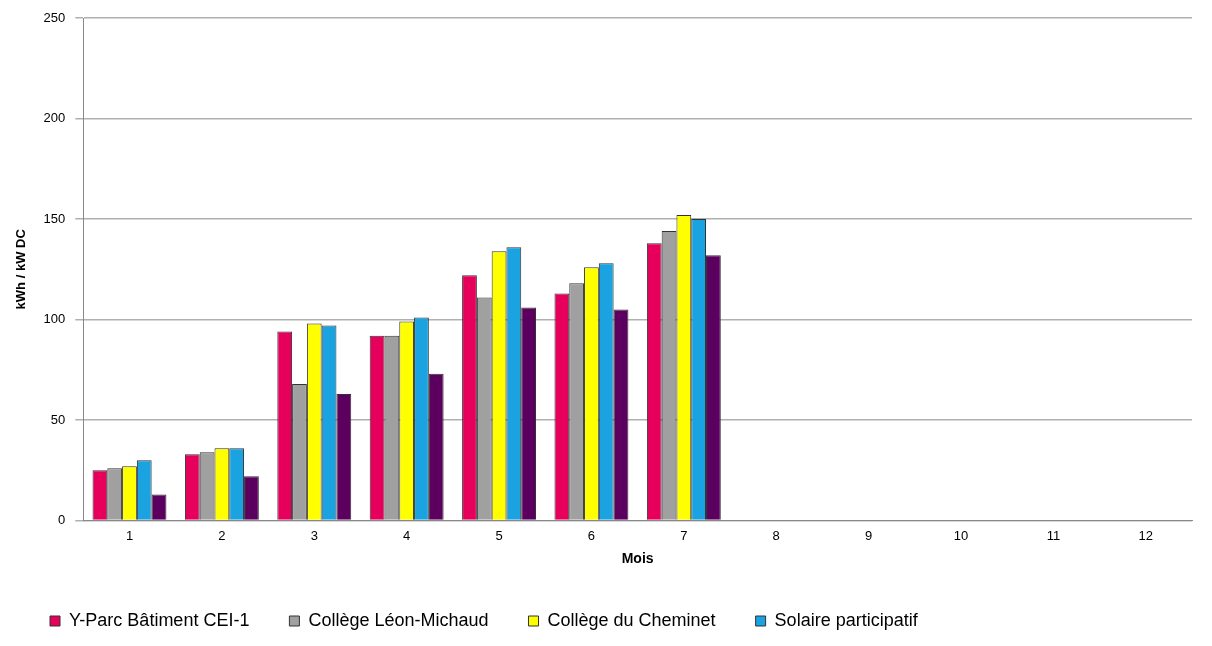  Describe the element at coordinates (62, 520) in the screenshot. I see `y-tick-label: 0` at that location.